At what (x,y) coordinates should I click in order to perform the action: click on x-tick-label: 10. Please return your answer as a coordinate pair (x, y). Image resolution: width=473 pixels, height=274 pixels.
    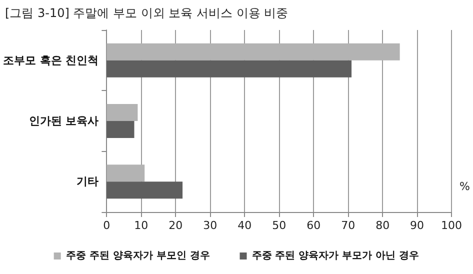
    Looking at the image, I should click on (141, 225).